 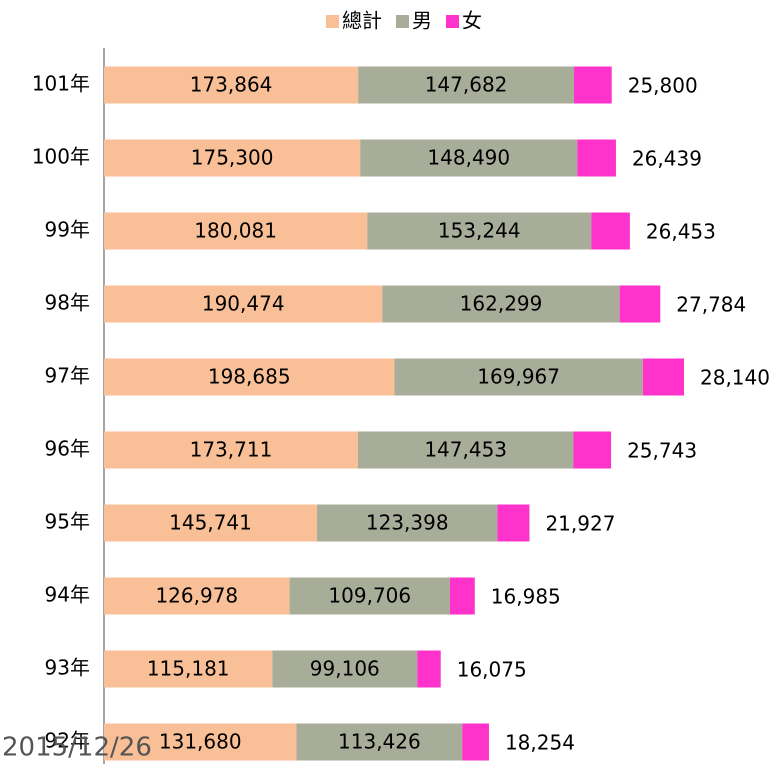 I want to click on data-label: 175,300, so click(x=232, y=158).